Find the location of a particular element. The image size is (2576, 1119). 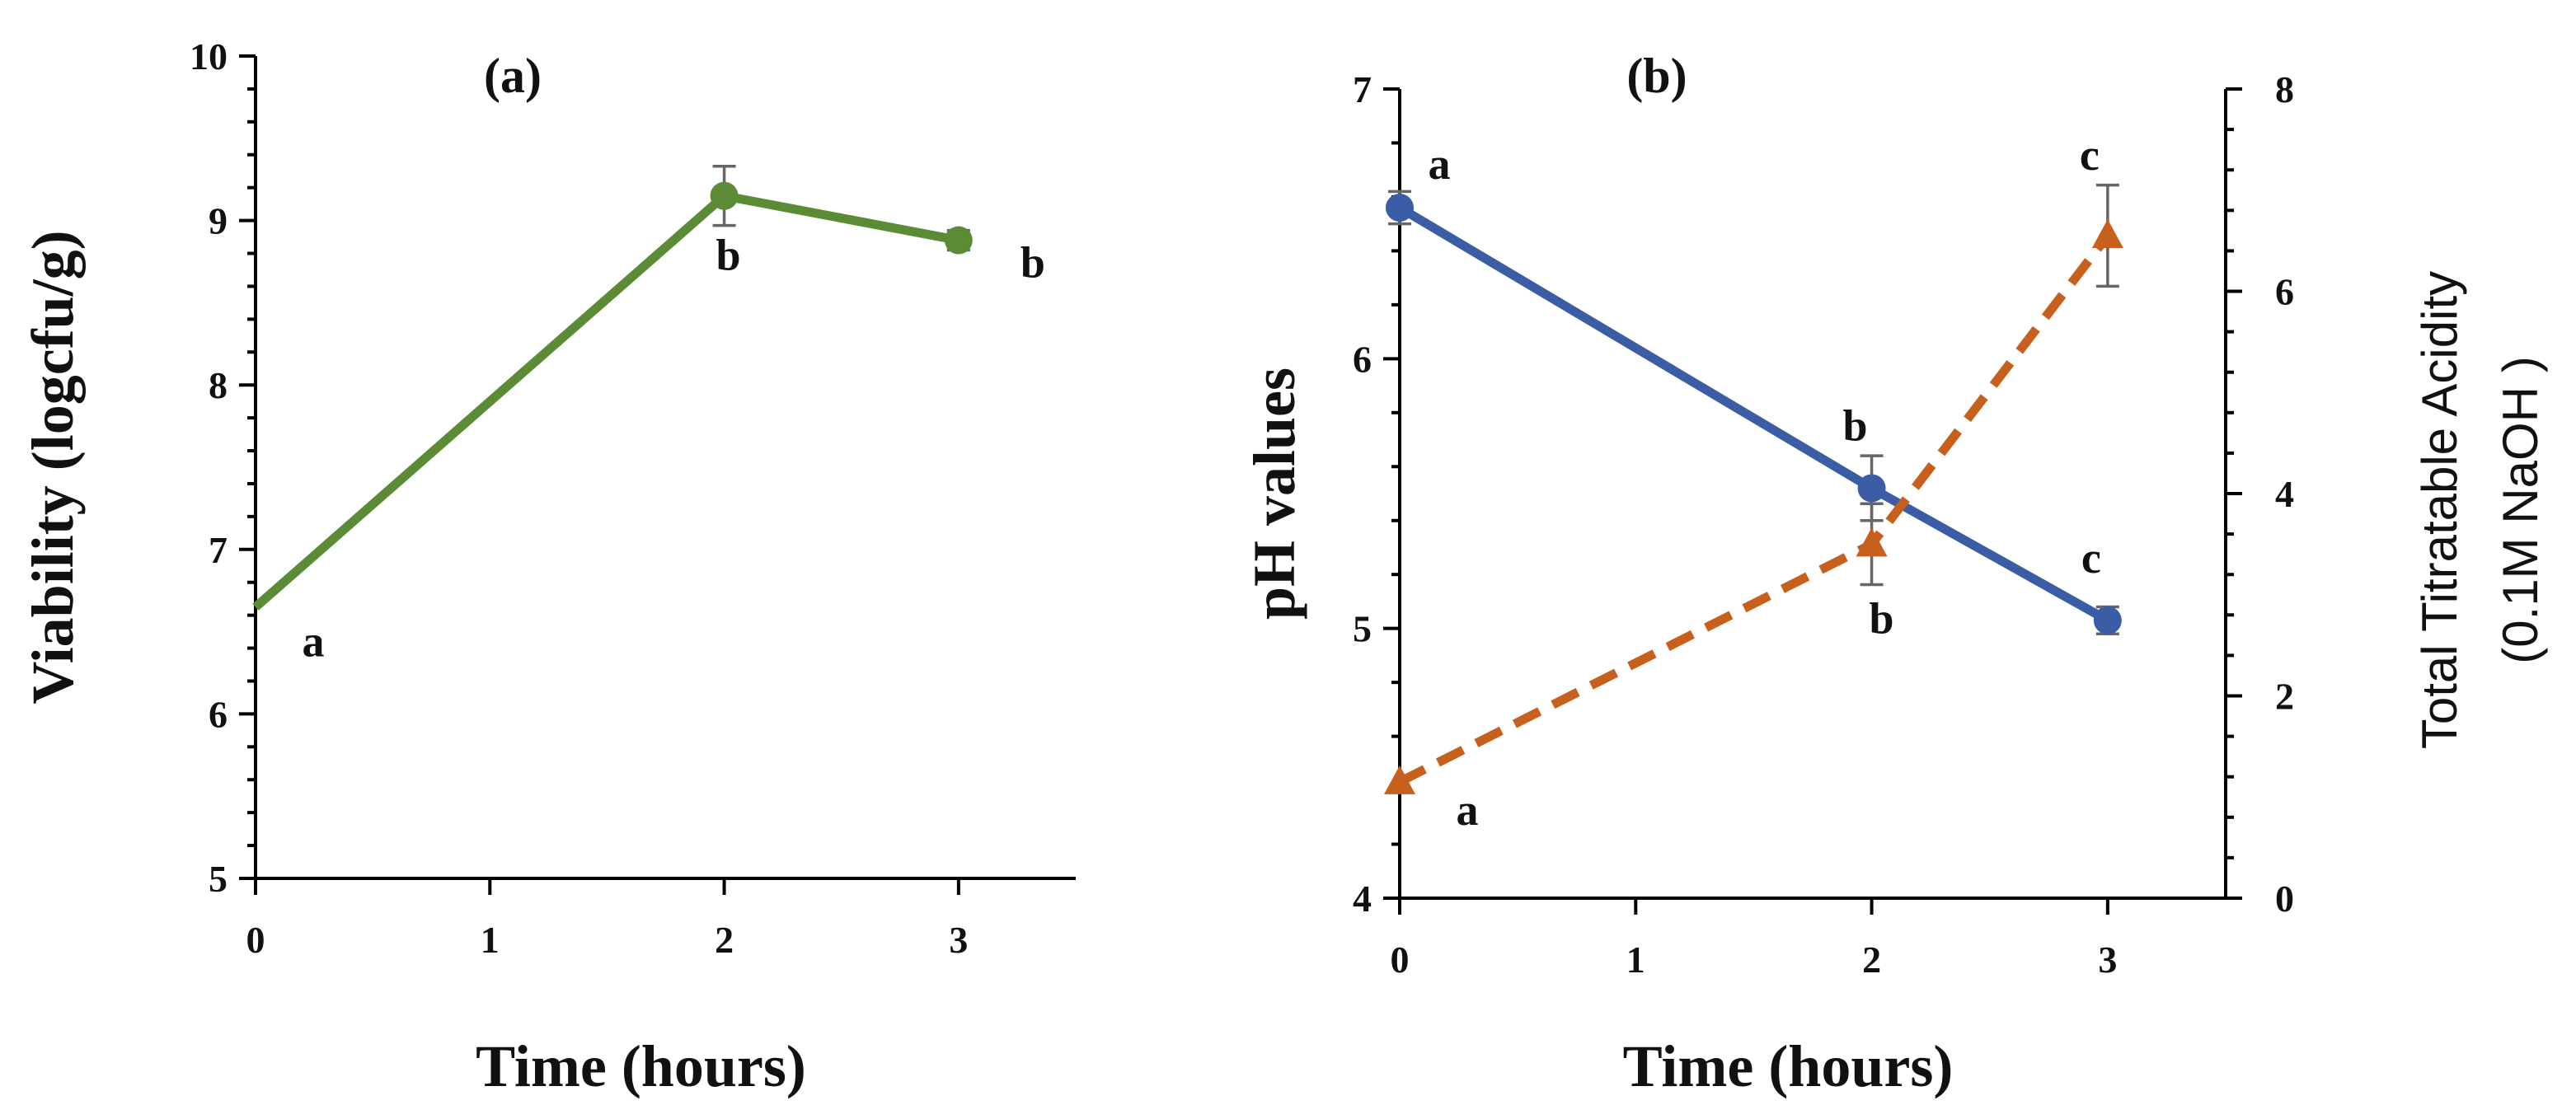

panel-label: (b) is located at coordinates (1656, 76).